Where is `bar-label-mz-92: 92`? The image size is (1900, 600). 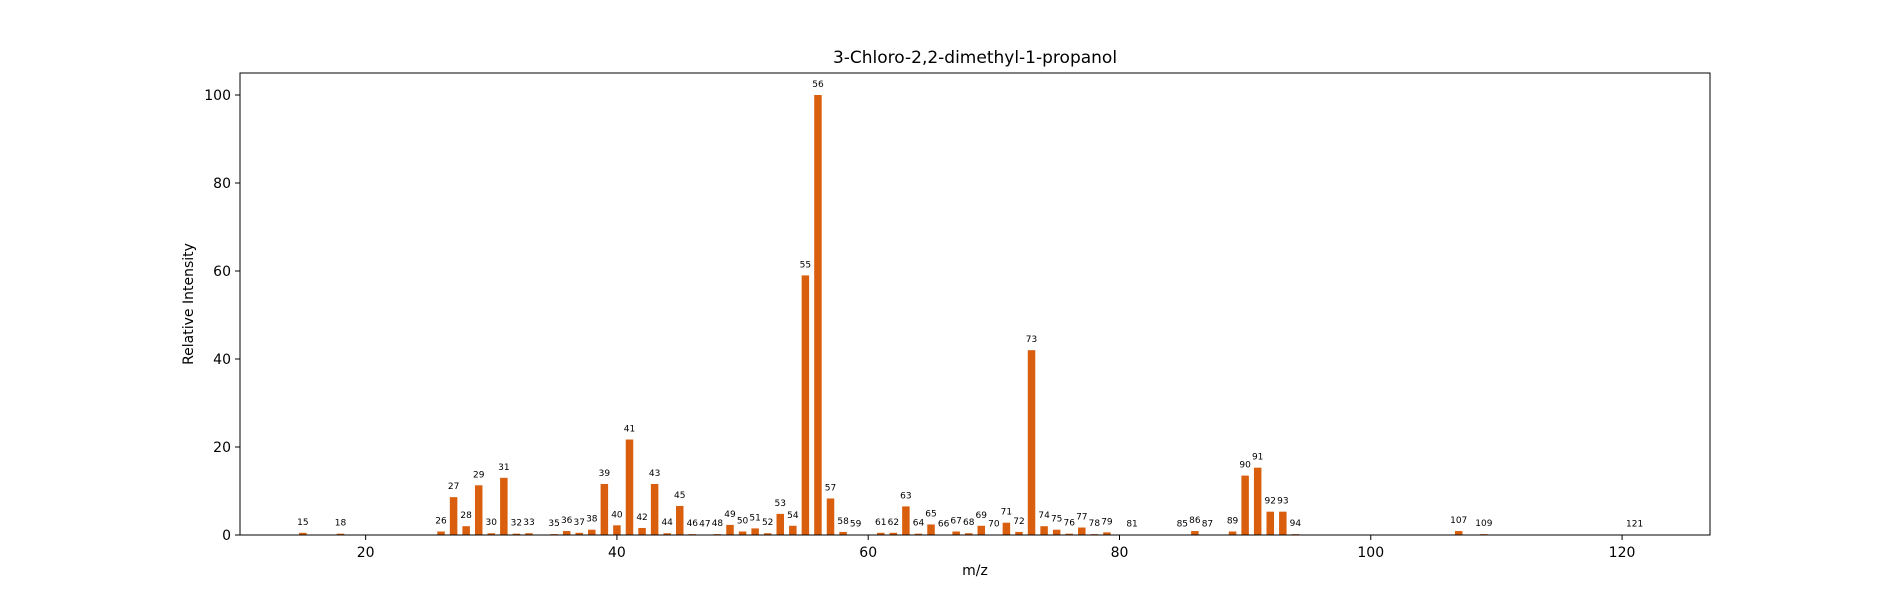
bar-label-mz-92: 92 is located at coordinates (1270, 502).